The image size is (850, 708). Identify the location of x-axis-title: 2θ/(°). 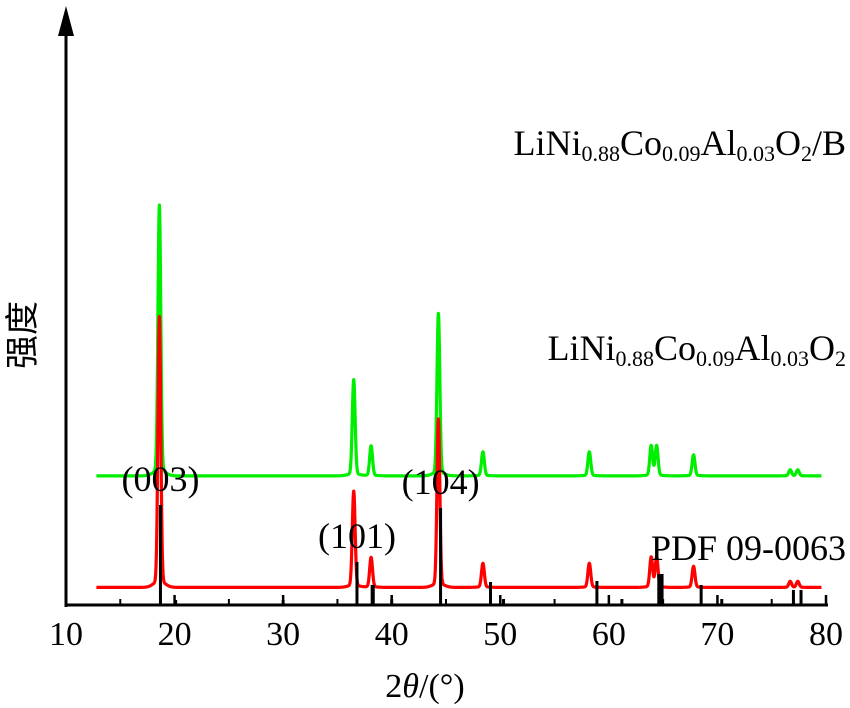
(424, 686).